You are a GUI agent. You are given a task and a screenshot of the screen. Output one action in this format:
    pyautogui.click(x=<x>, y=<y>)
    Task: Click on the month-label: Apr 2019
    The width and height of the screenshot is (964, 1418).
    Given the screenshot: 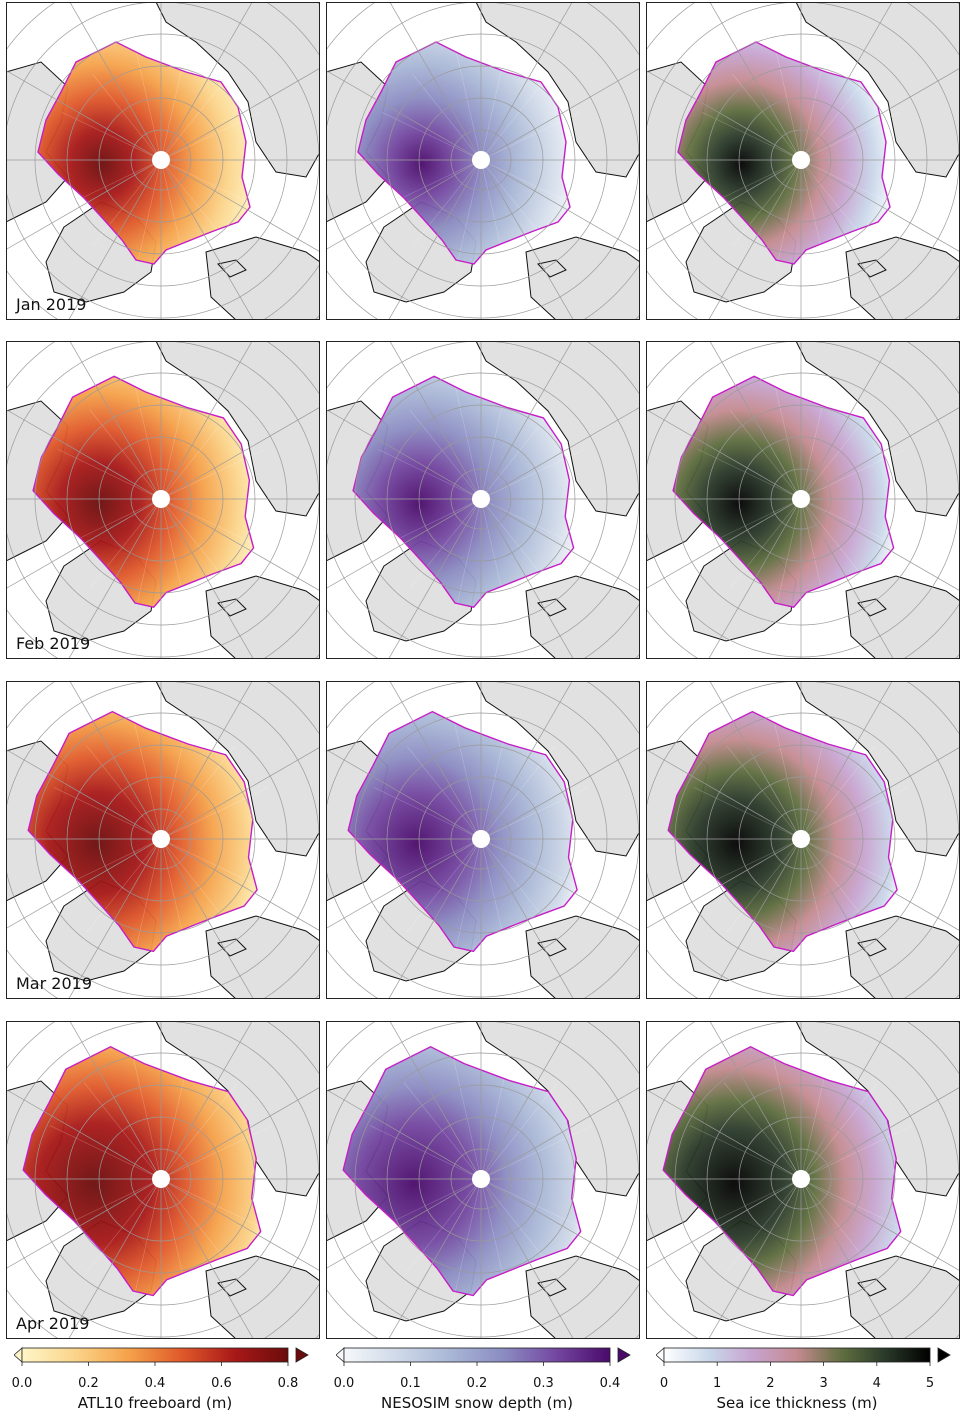 What is the action you would take?
    pyautogui.click(x=53, y=1323)
    